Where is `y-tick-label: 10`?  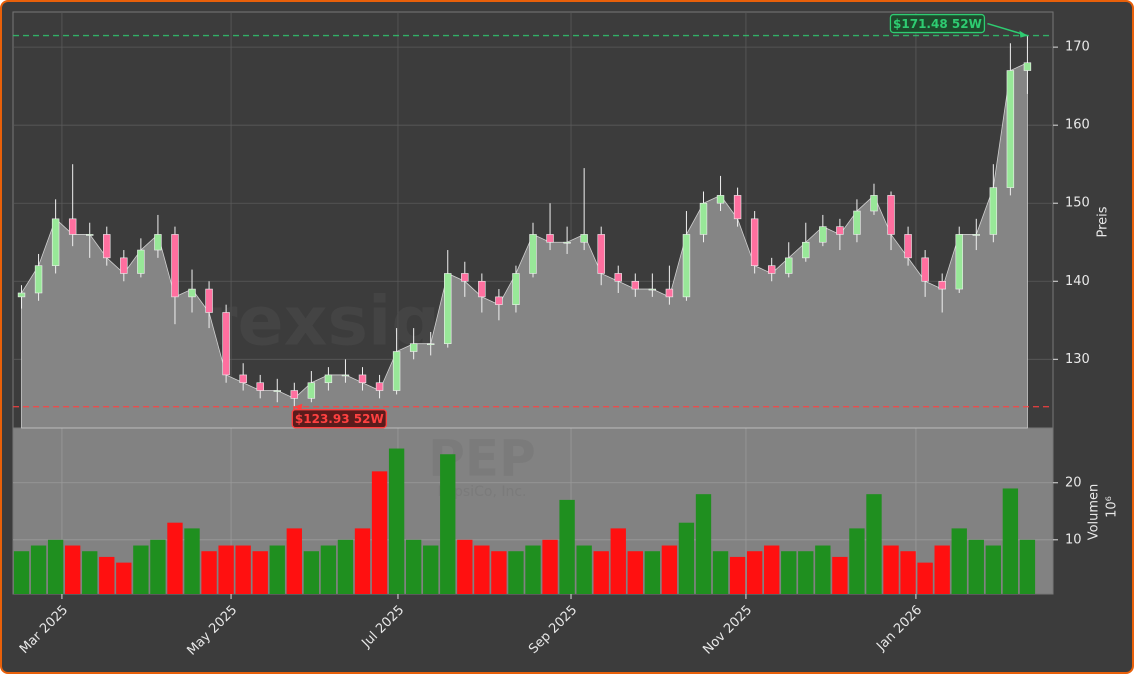
y-tick-label: 10 is located at coordinates (1073, 539).